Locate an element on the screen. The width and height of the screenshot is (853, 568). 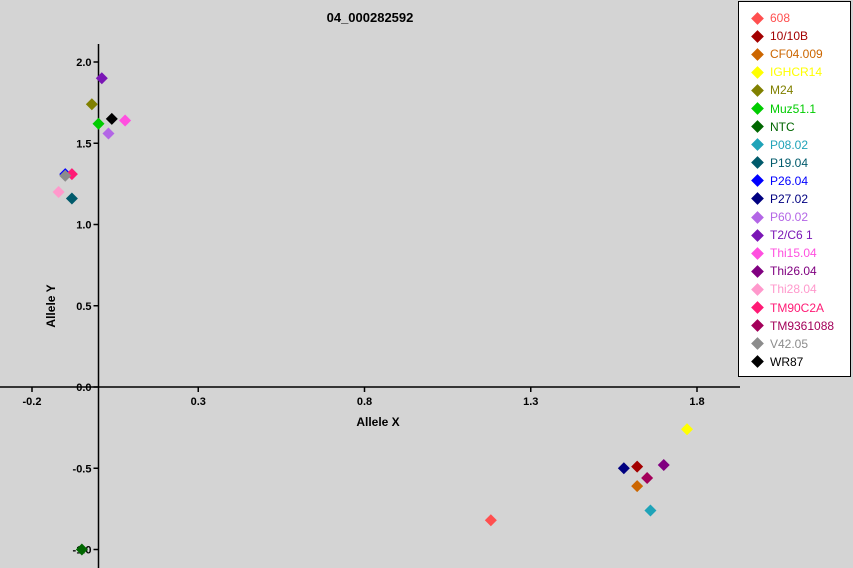
legend-label: P08.02 is located at coordinates (789, 144).